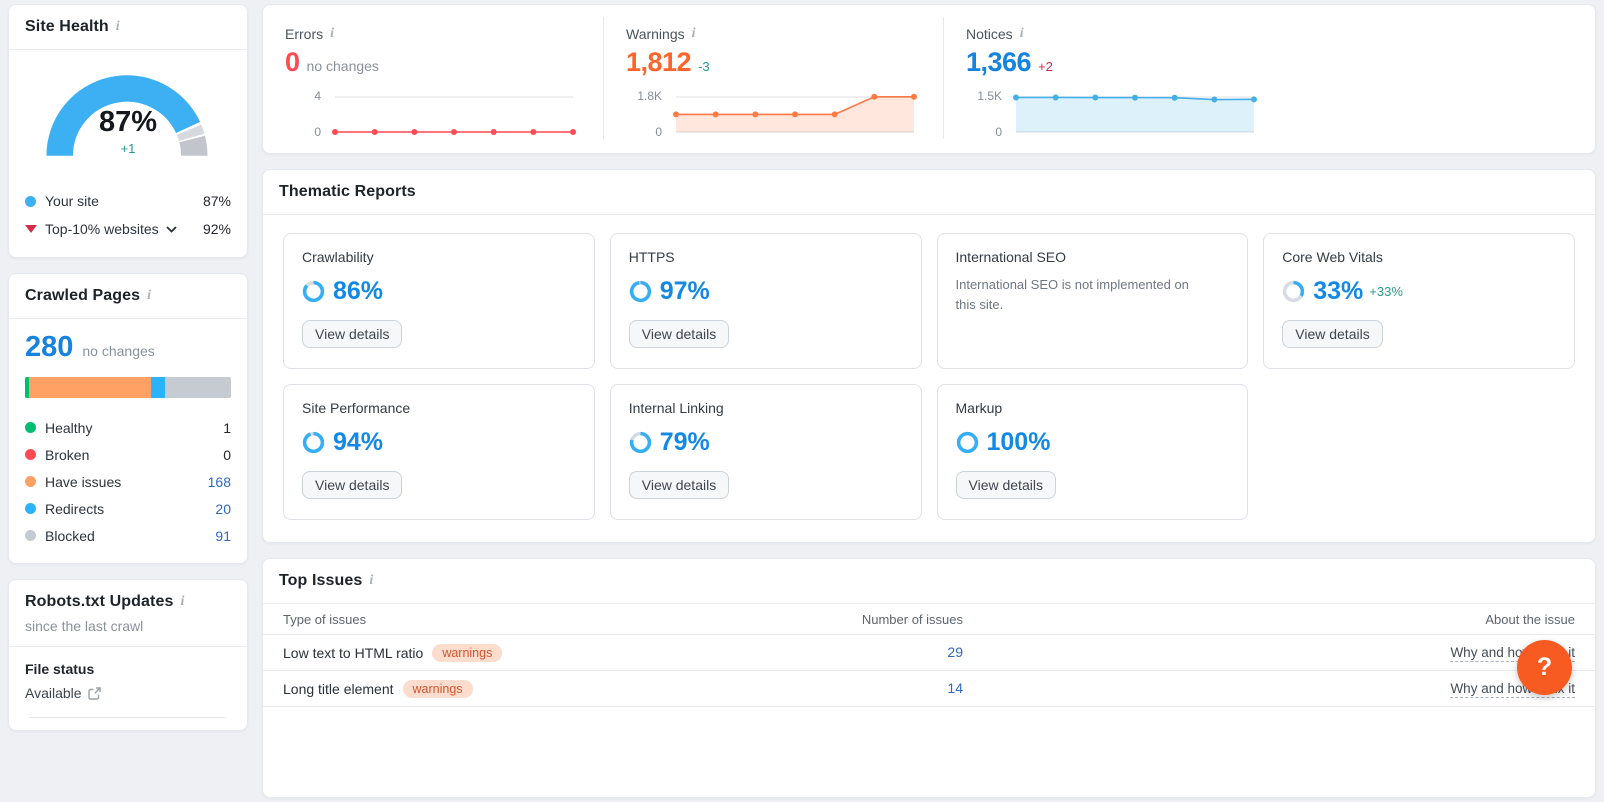 Image resolution: width=1604 pixels, height=802 pixels. What do you see at coordinates (69, 427) in the screenshot?
I see `legend-label: Healthy` at bounding box center [69, 427].